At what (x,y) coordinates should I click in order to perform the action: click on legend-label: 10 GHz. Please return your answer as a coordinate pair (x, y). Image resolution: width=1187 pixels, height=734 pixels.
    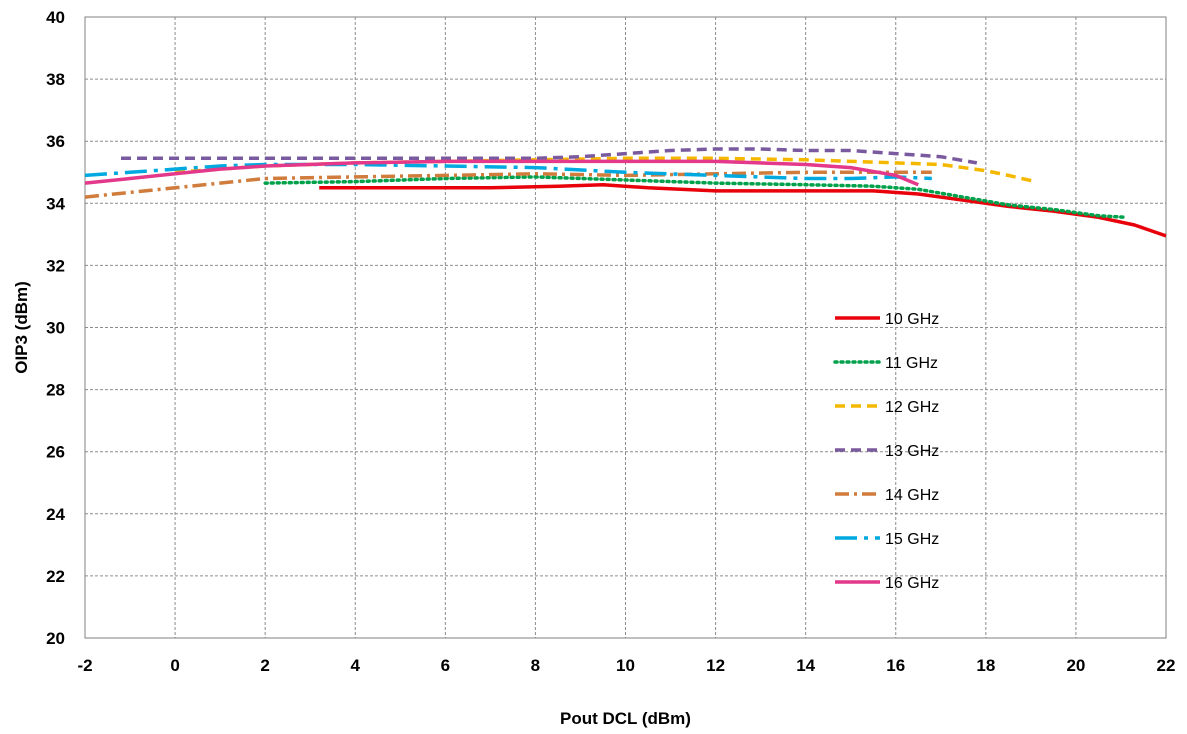
    Looking at the image, I should click on (912, 319).